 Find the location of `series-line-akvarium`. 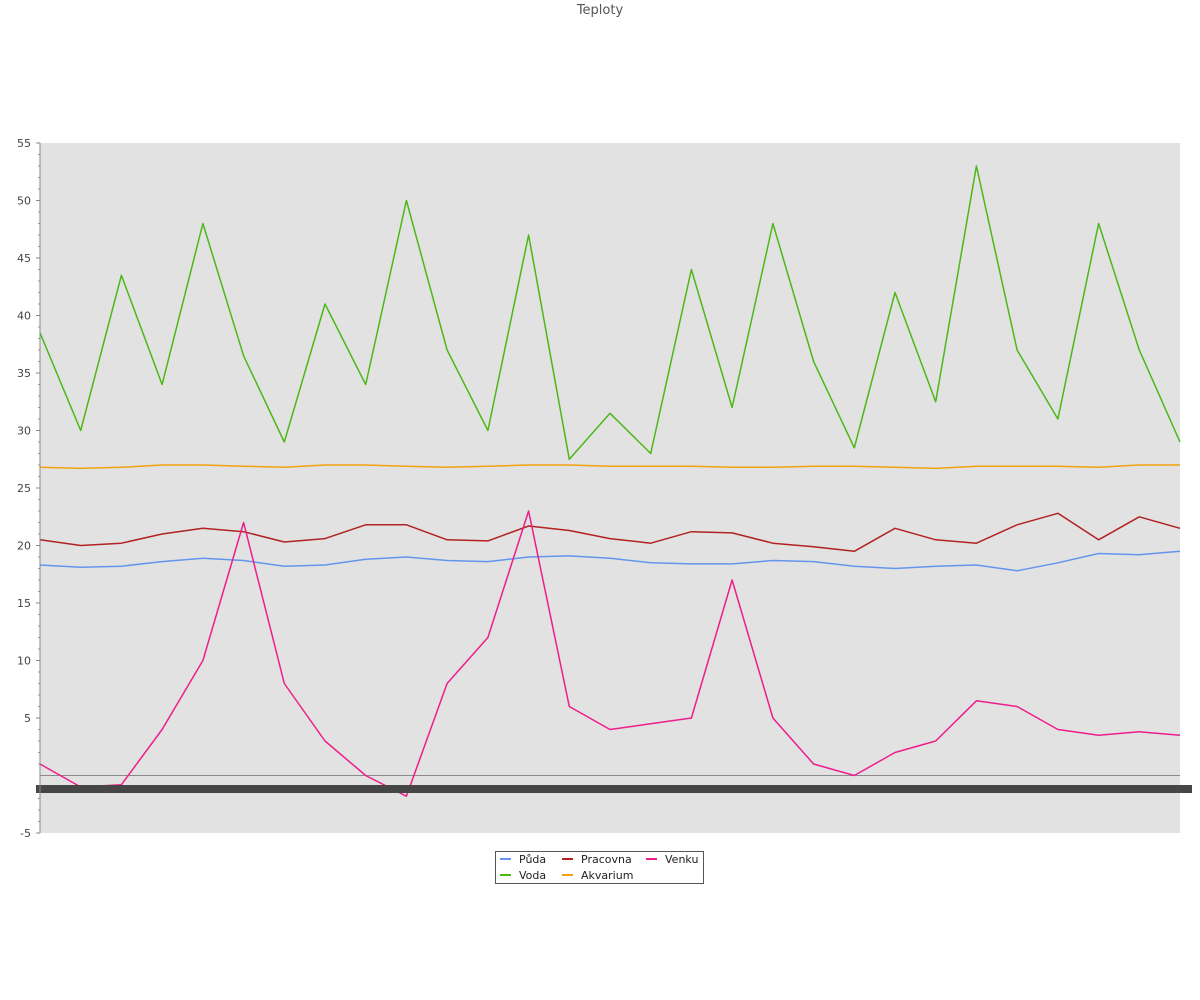

series-line-akvarium is located at coordinates (609, 467).